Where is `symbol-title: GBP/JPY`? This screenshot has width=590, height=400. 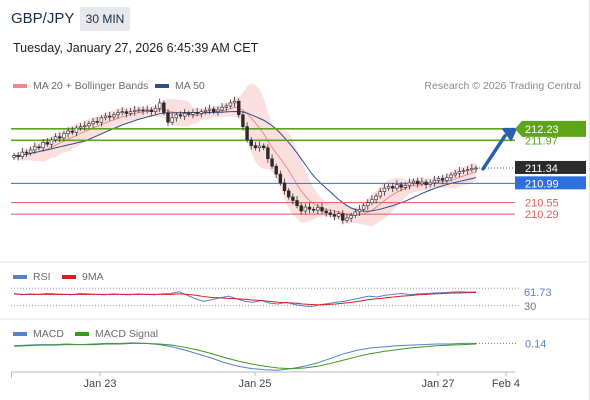
symbol-title: GBP/JPY is located at coordinates (43, 18).